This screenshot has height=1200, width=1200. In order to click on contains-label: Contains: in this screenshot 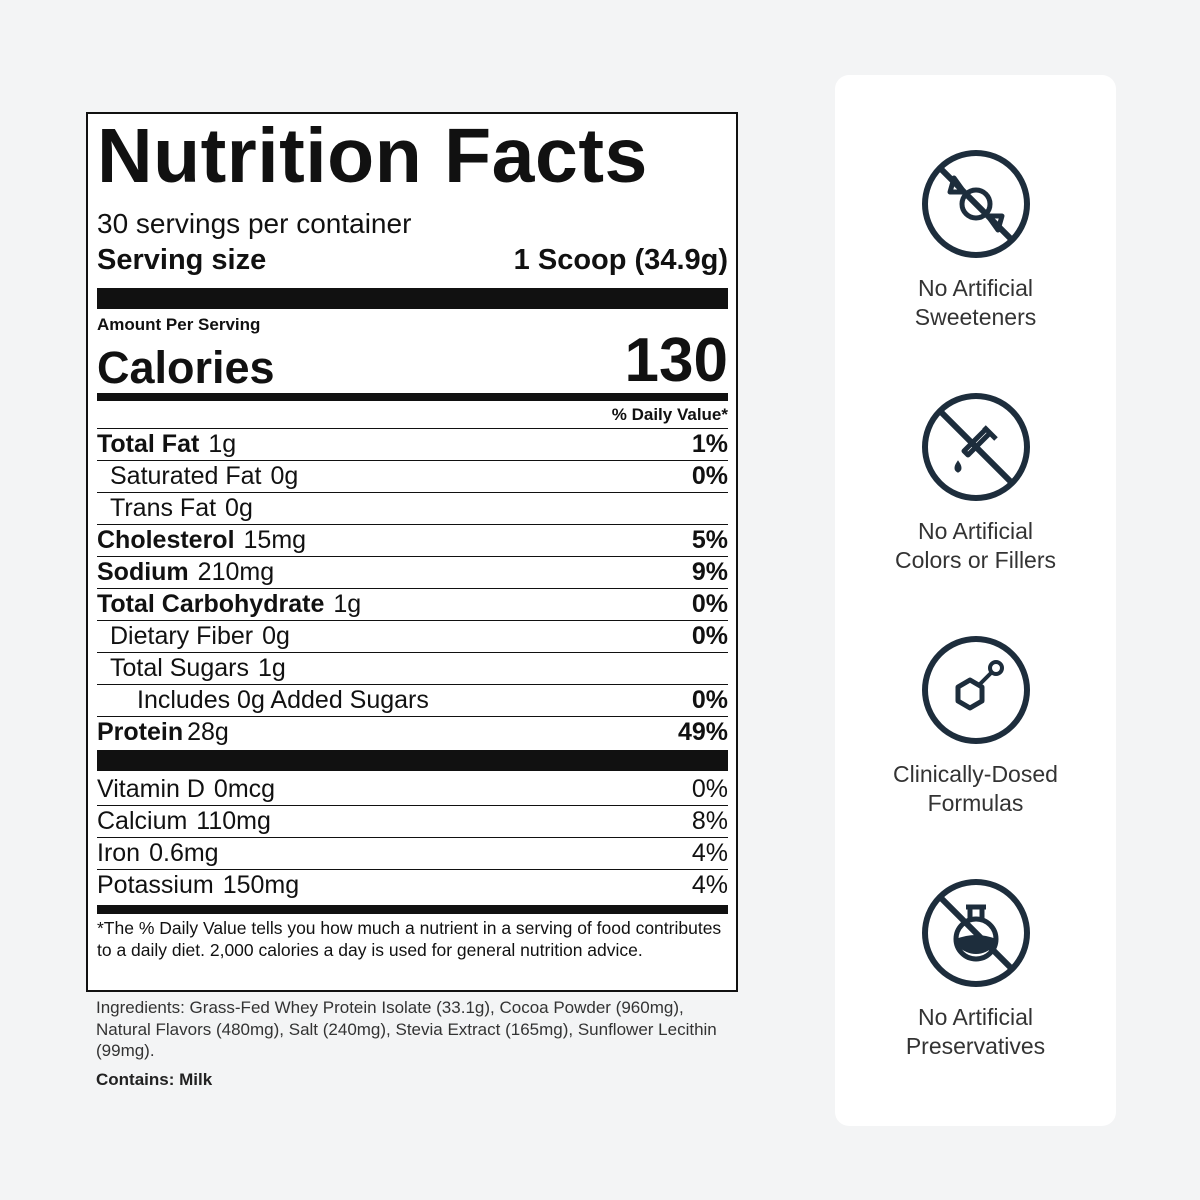, I will do `click(135, 1079)`.